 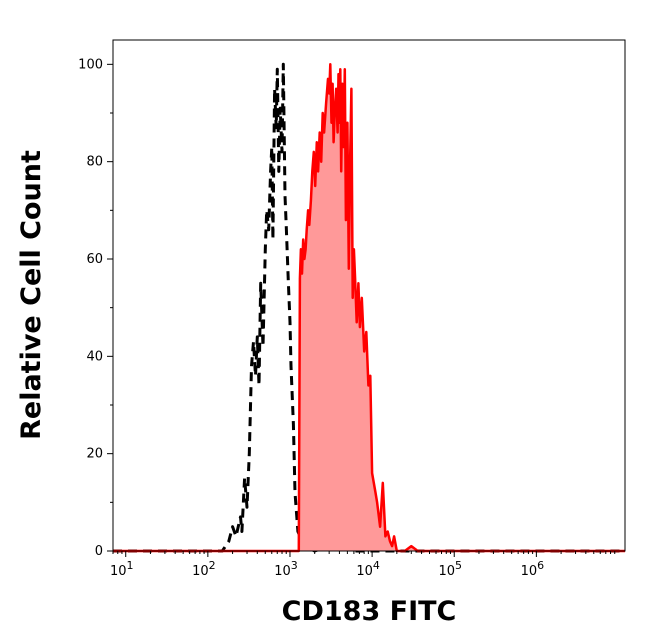 I want to click on y-tick-label: 100, so click(x=90, y=64).